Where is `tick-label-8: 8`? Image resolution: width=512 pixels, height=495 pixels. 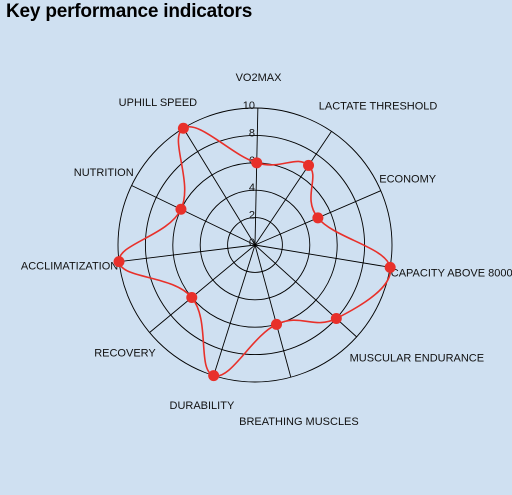 tick-label-8: 8 is located at coordinates (252, 133).